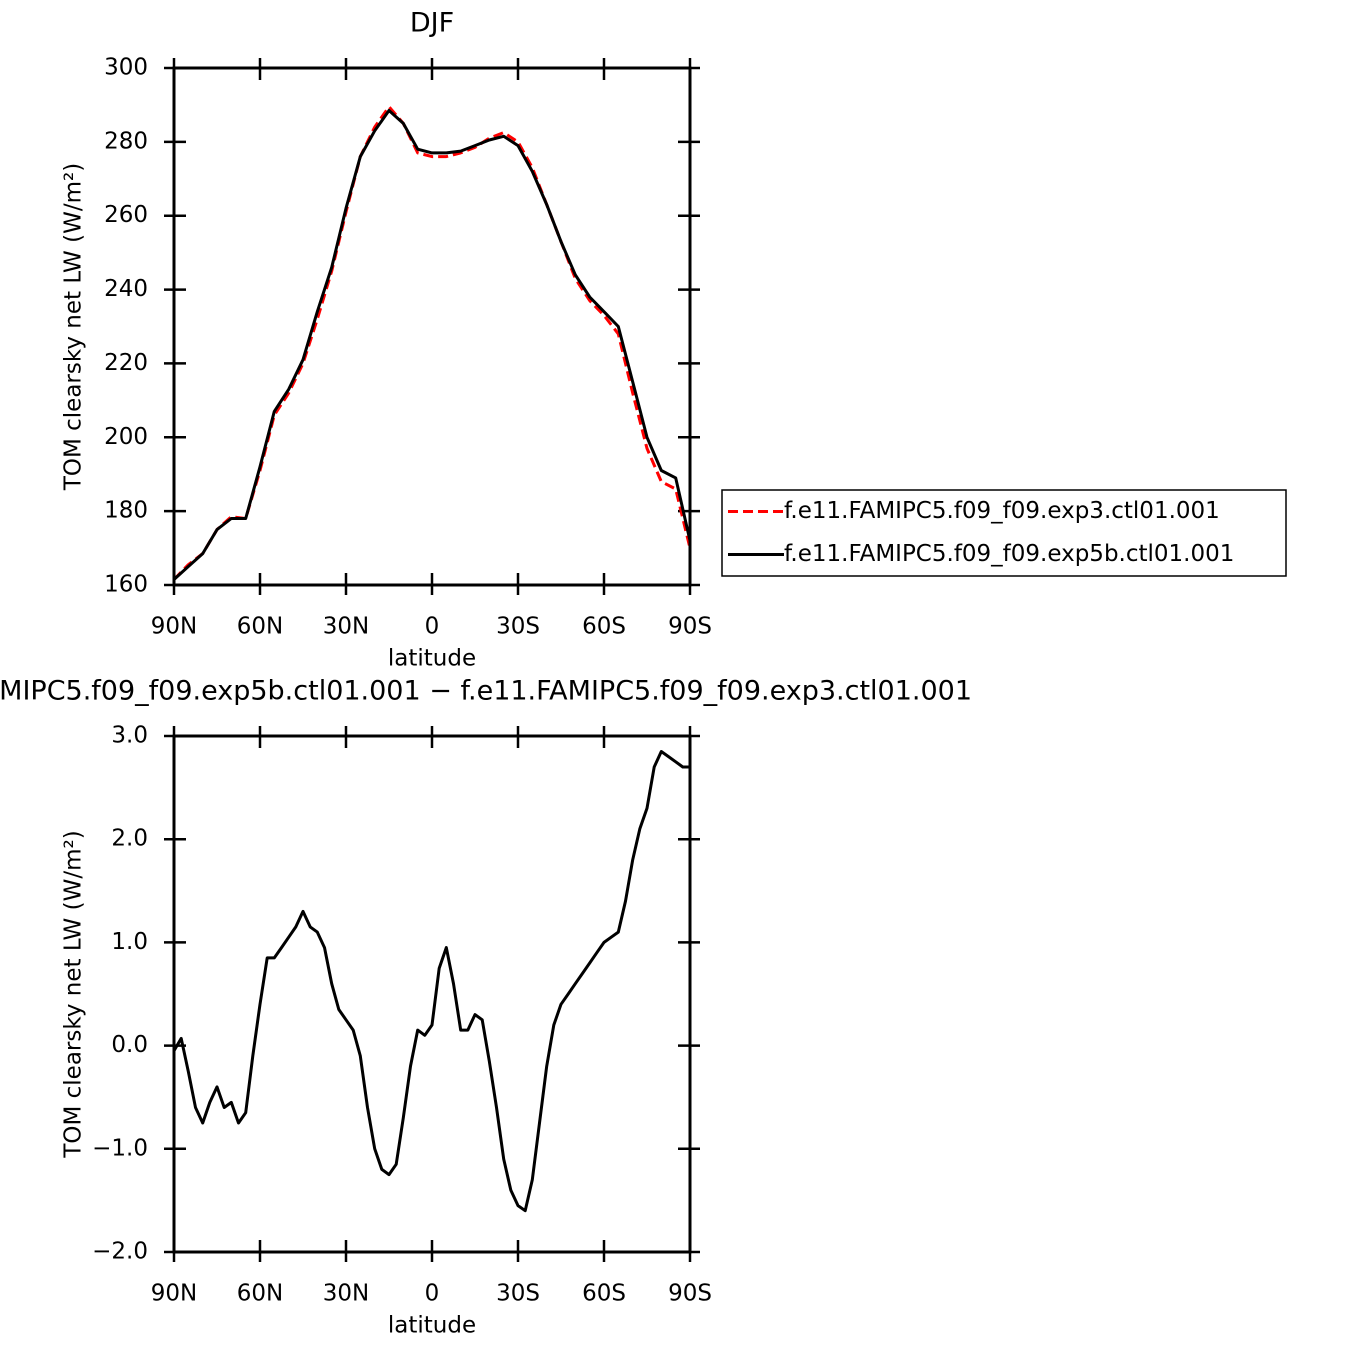 This screenshot has height=1347, width=1347. What do you see at coordinates (120, 1148) in the screenshot?
I see `y-tick-label: −1.0` at bounding box center [120, 1148].